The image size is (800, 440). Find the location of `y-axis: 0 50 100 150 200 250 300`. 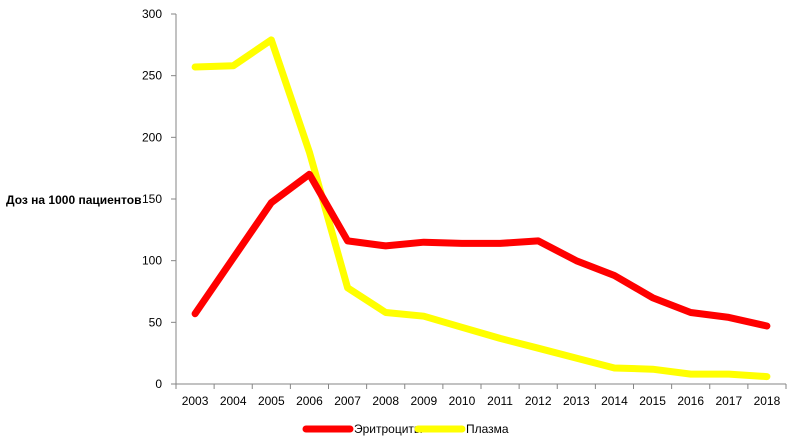

y-axis: 0 50 100 150 200 250 300 is located at coordinates (159, 199).